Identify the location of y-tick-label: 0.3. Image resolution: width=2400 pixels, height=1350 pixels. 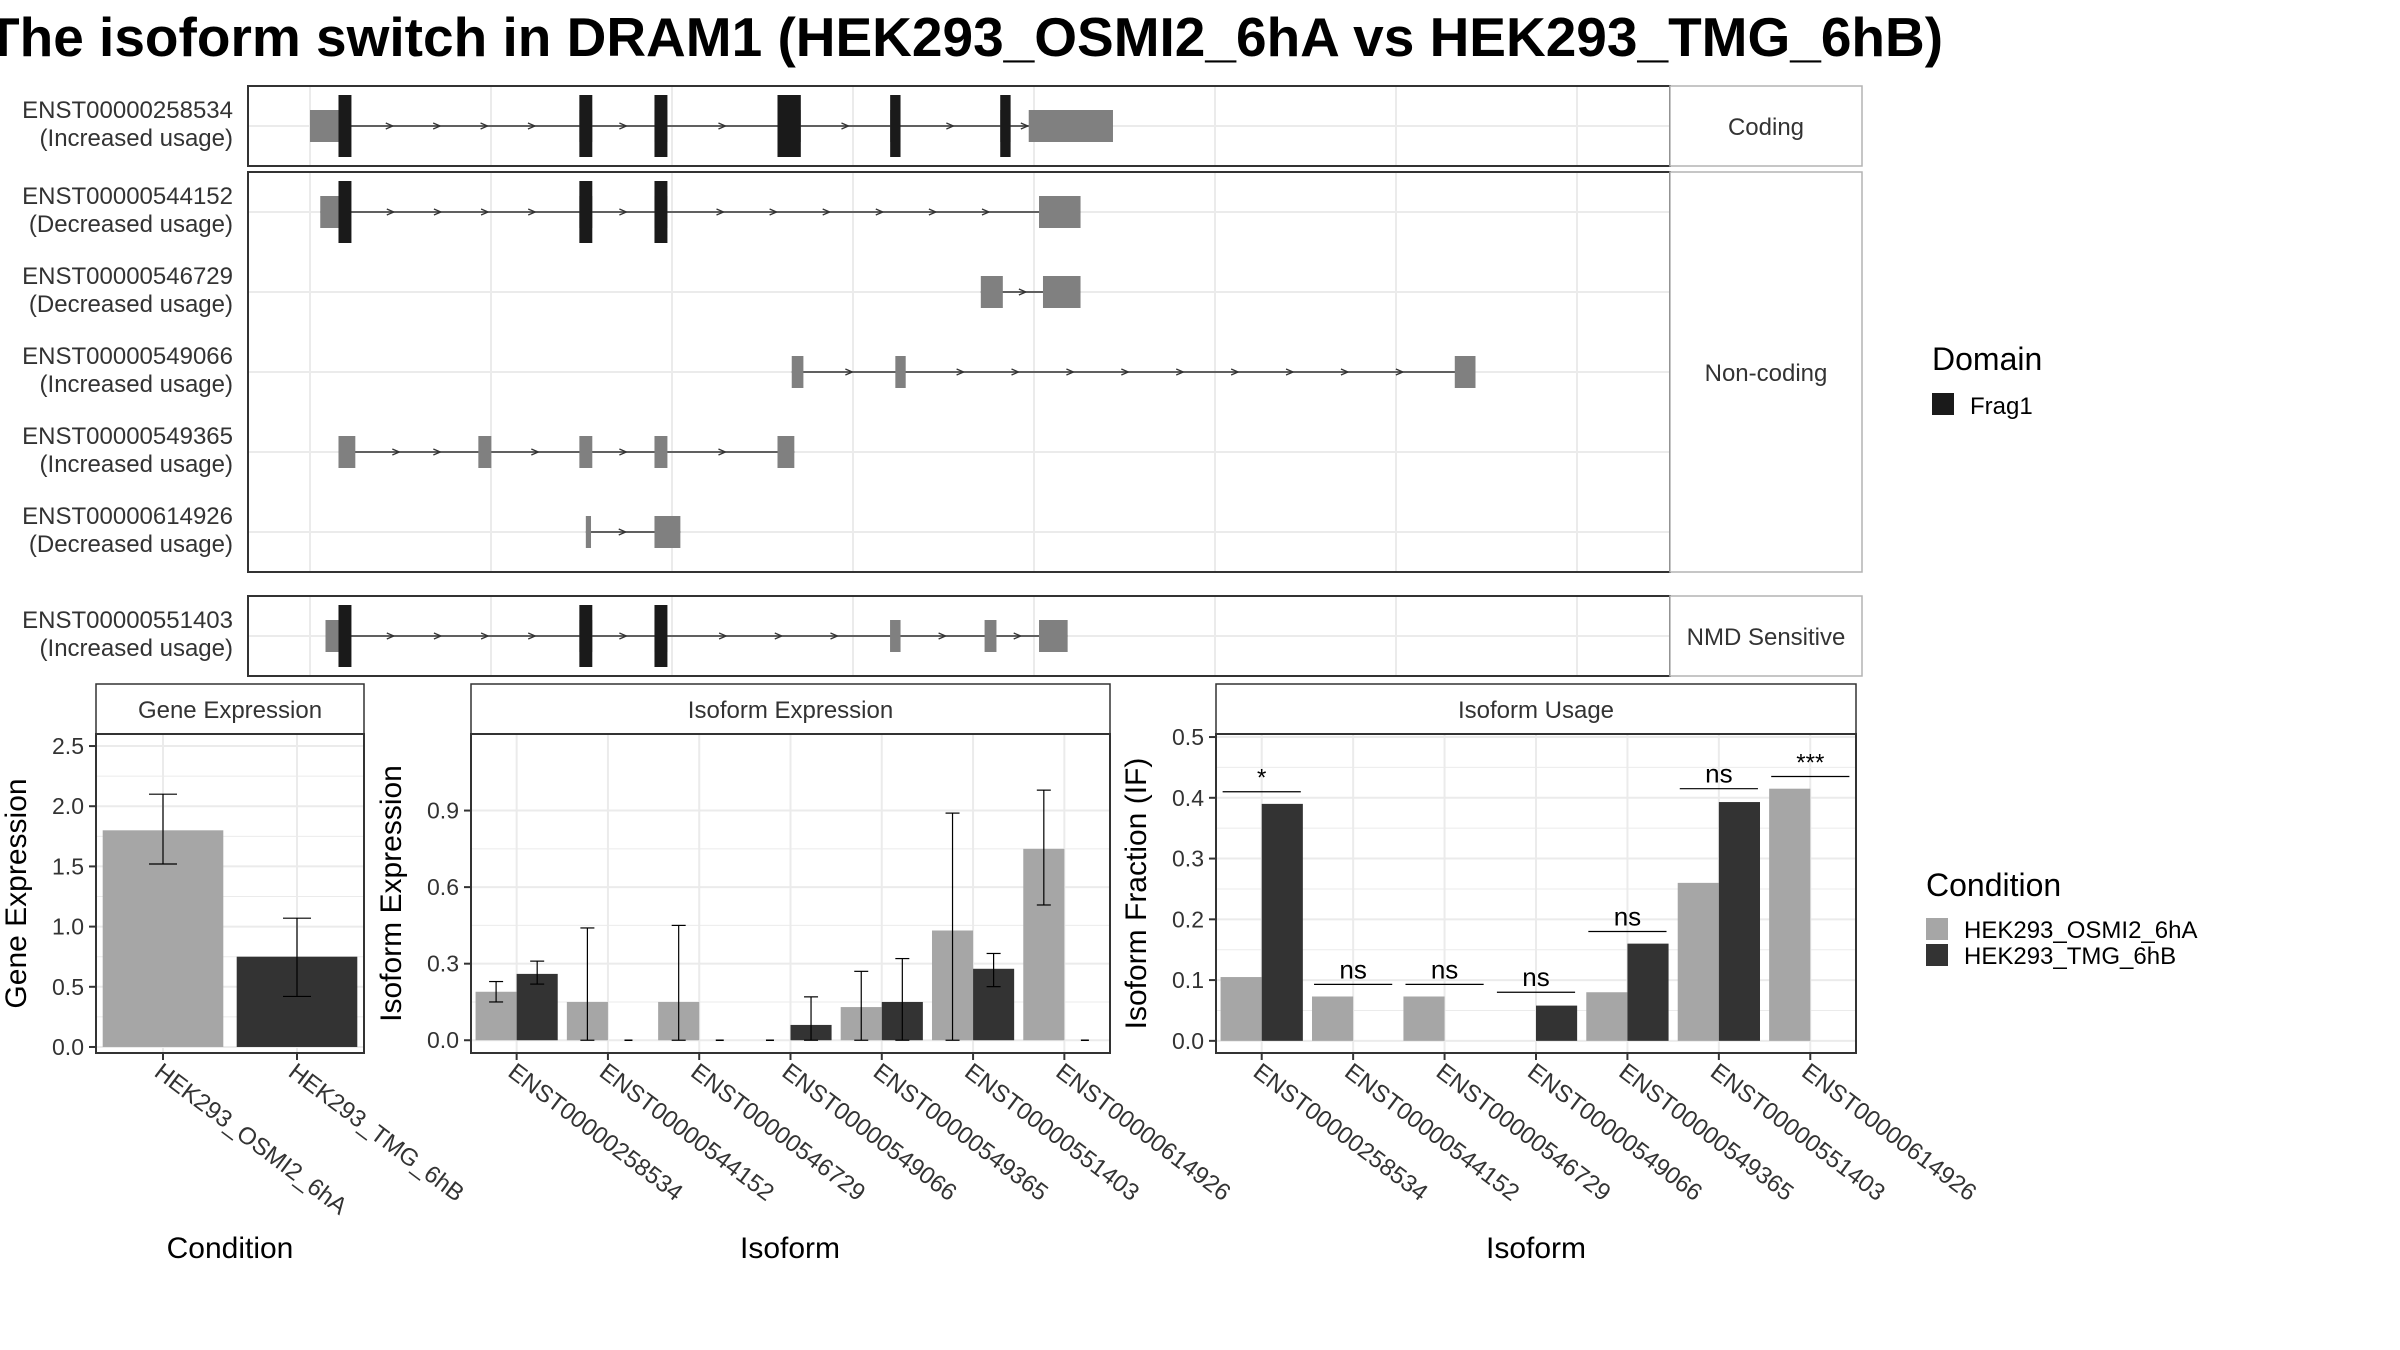
(443, 964).